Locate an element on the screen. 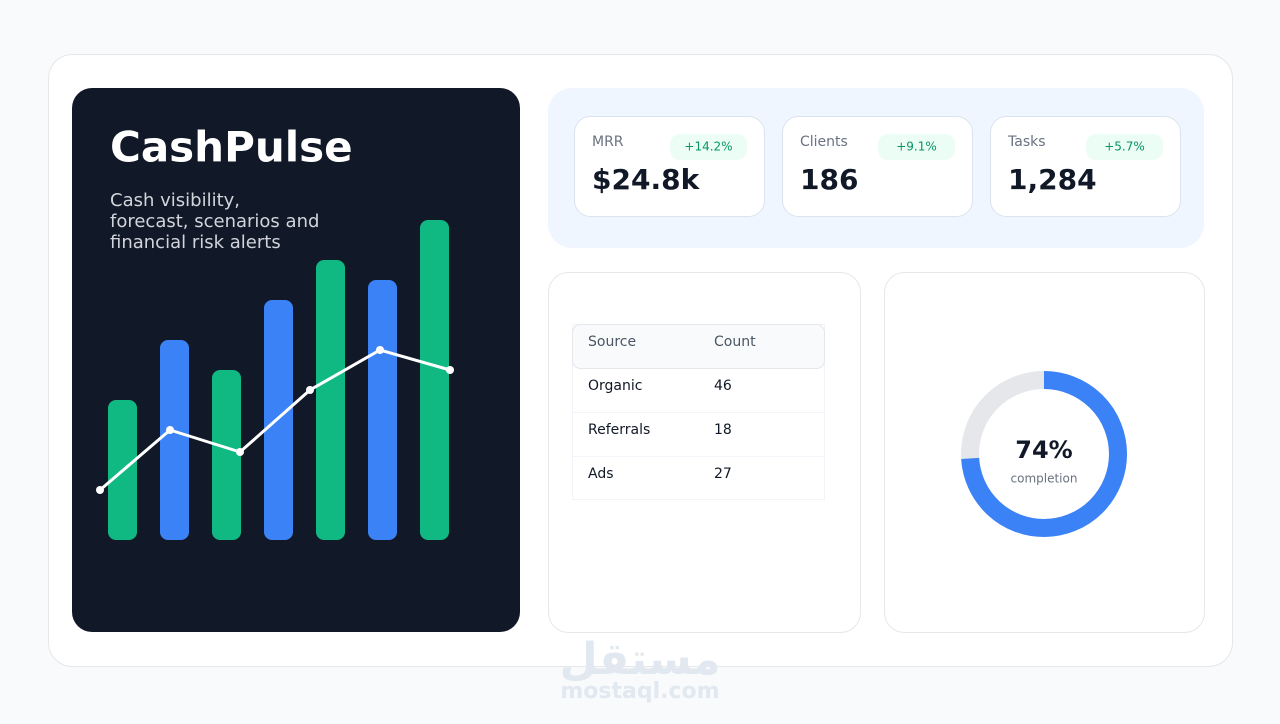 The width and height of the screenshot is (1280, 724). hero-subtitle: financial risk alerts is located at coordinates (195, 242).